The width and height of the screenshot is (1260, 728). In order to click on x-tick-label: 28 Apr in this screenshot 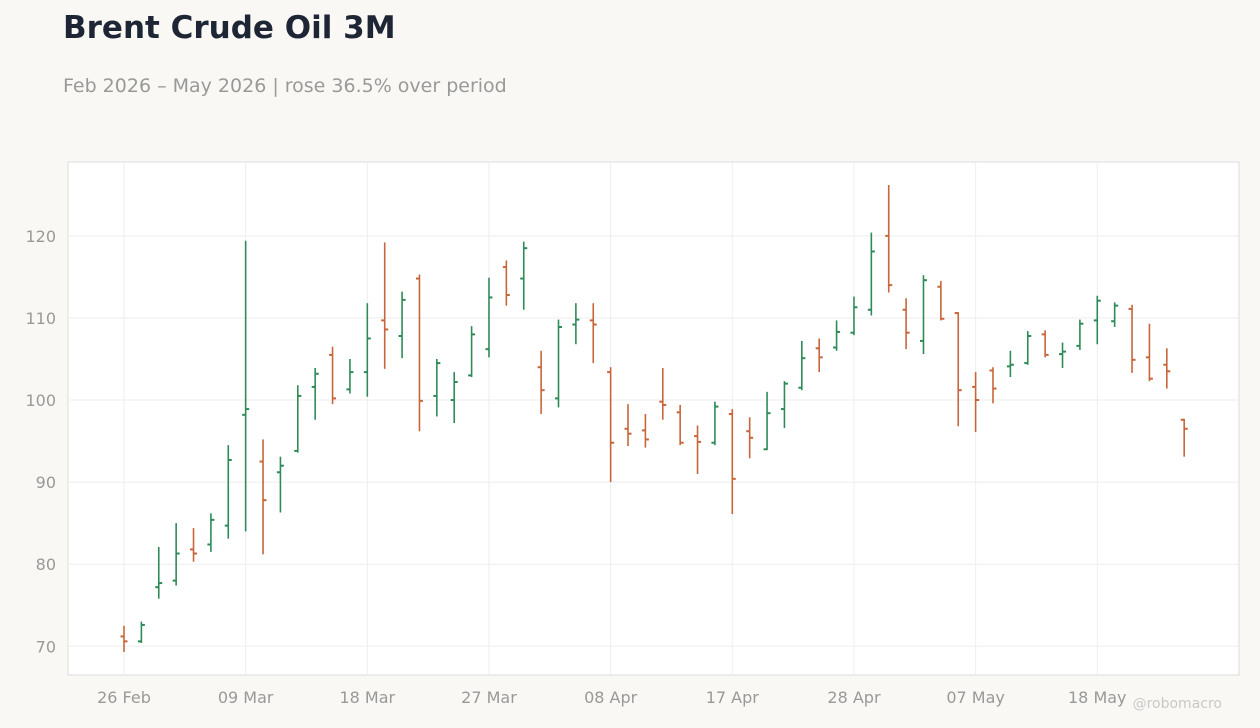, I will do `click(854, 697)`.